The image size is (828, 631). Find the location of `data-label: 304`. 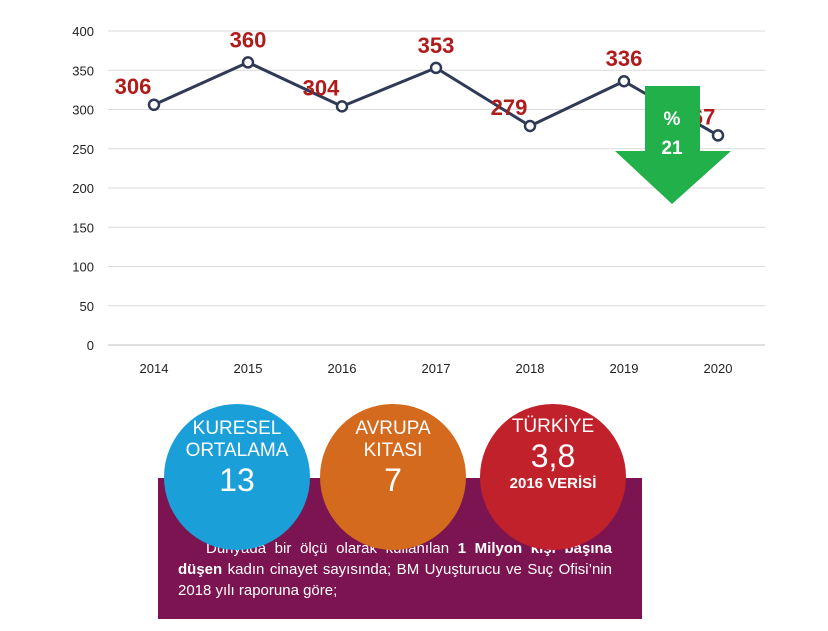

data-label: 304 is located at coordinates (321, 87).